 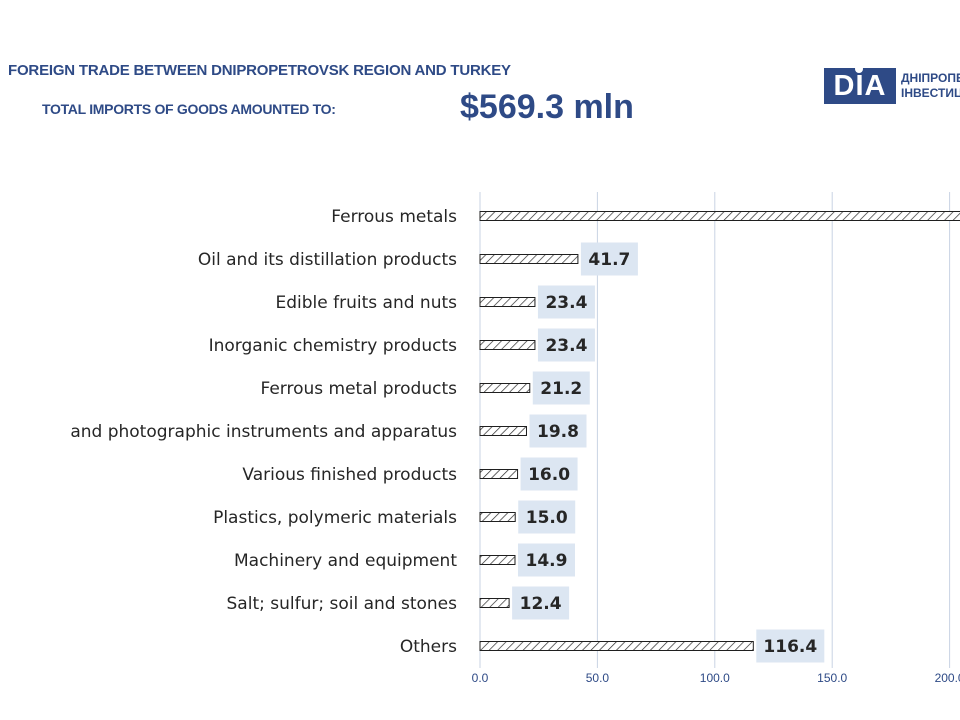 I want to click on data-label: 14.9, so click(x=547, y=561).